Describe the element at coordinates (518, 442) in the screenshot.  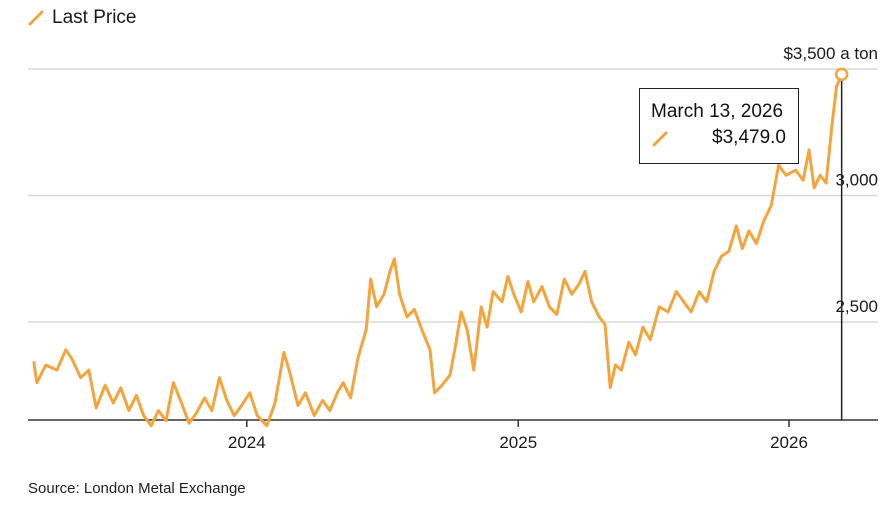
I see `x-tick-label: 2025` at that location.